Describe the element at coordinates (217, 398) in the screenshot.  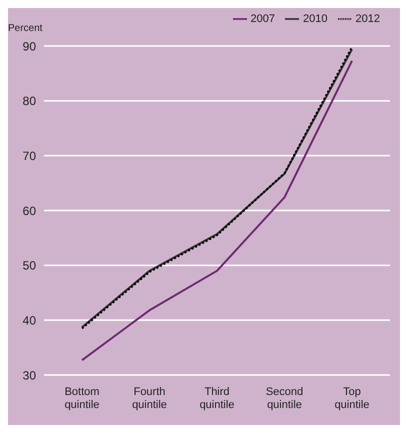
I see `x-tick-label: Third quintile` at that location.